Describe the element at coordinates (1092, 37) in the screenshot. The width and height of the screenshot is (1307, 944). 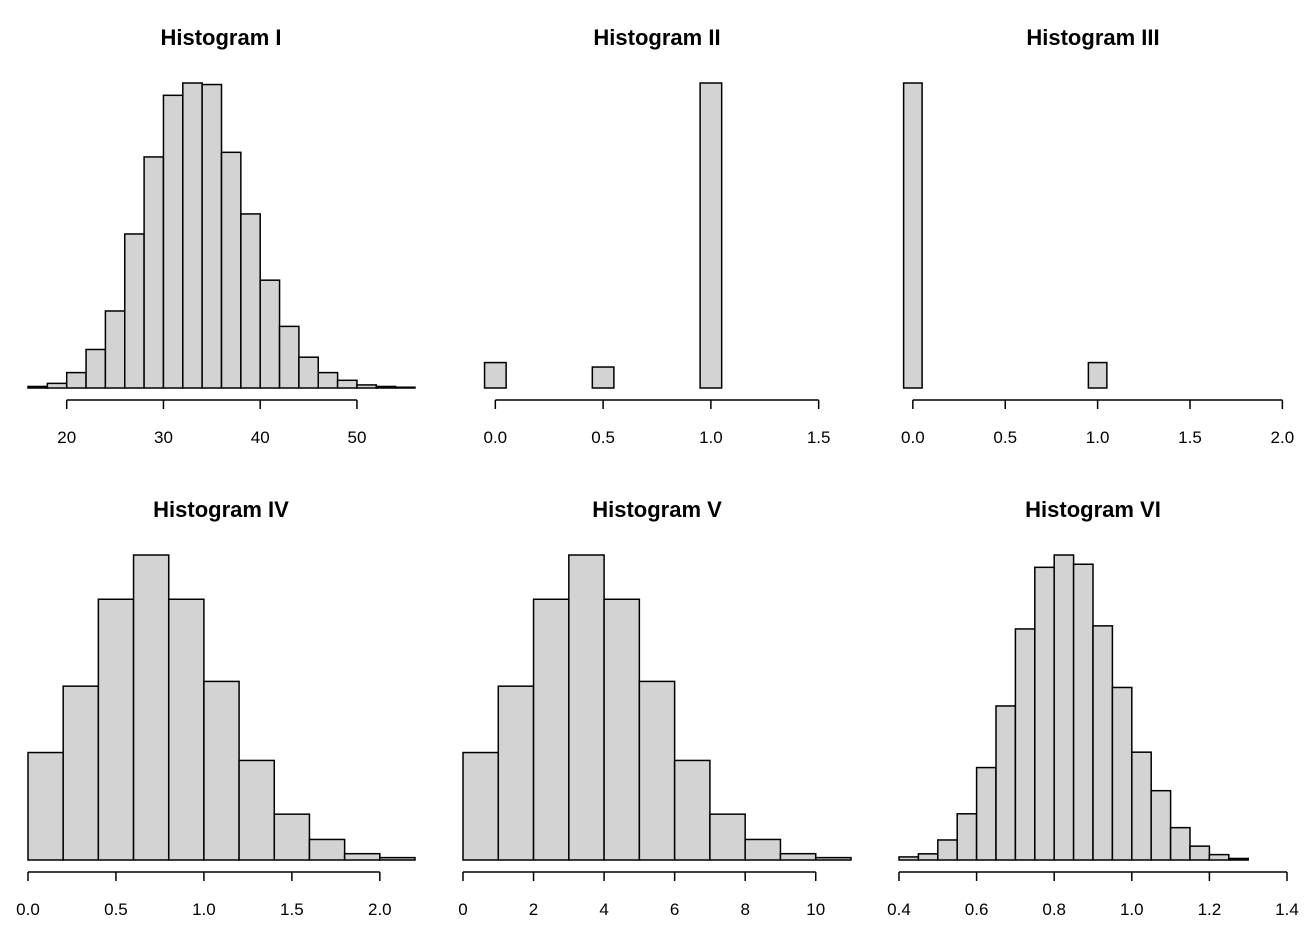
I see `chart-title: Histogram III` at that location.